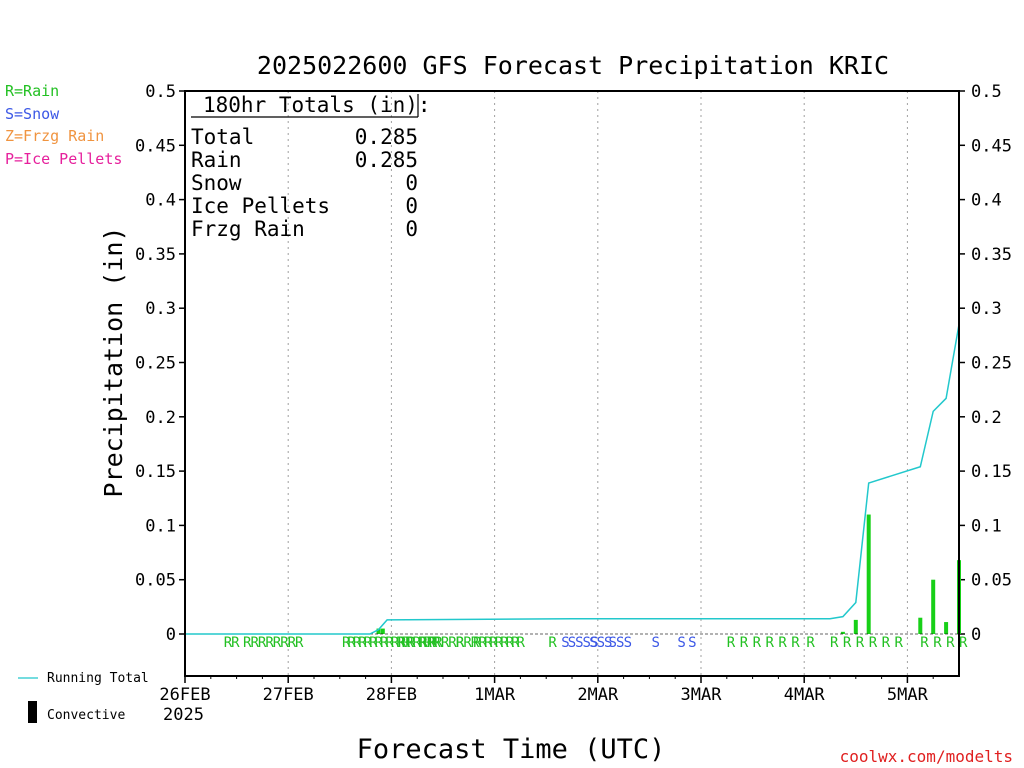 Image resolution: width=1024 pixels, height=768 pixels. Describe the element at coordinates (991, 255) in the screenshot. I see `y-tick-label-right: 0.35` at that location.